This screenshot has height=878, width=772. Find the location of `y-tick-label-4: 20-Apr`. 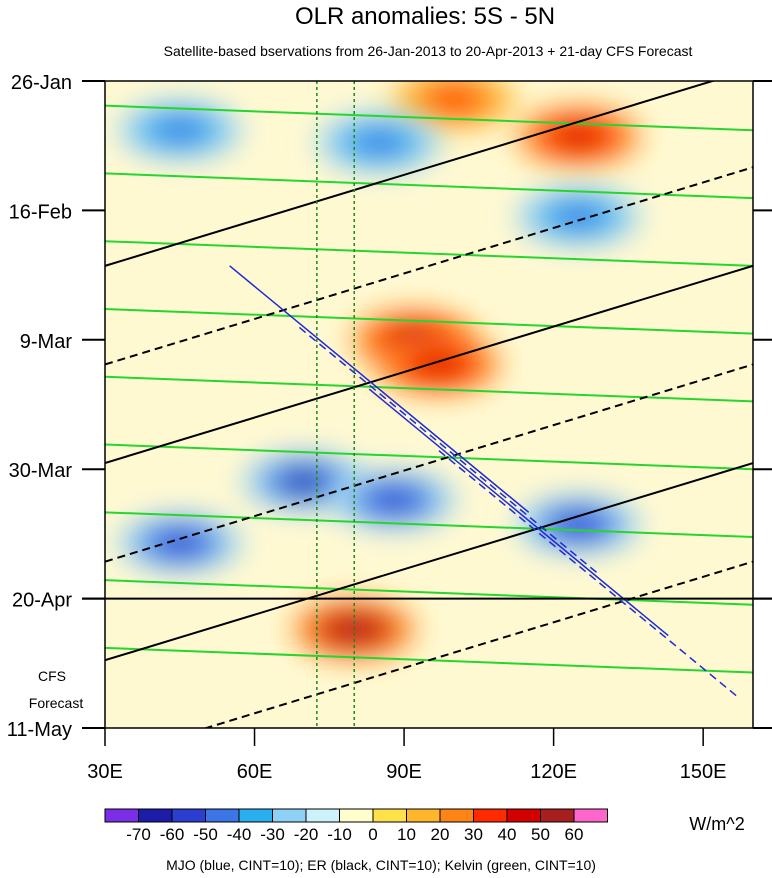

y-tick-label-4: 20-Apr is located at coordinates (42, 601).